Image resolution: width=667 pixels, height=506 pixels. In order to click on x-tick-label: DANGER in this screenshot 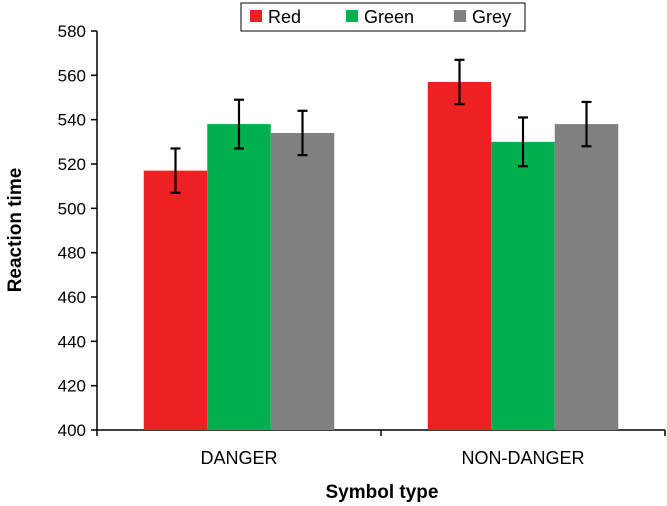, I will do `click(238, 458)`.